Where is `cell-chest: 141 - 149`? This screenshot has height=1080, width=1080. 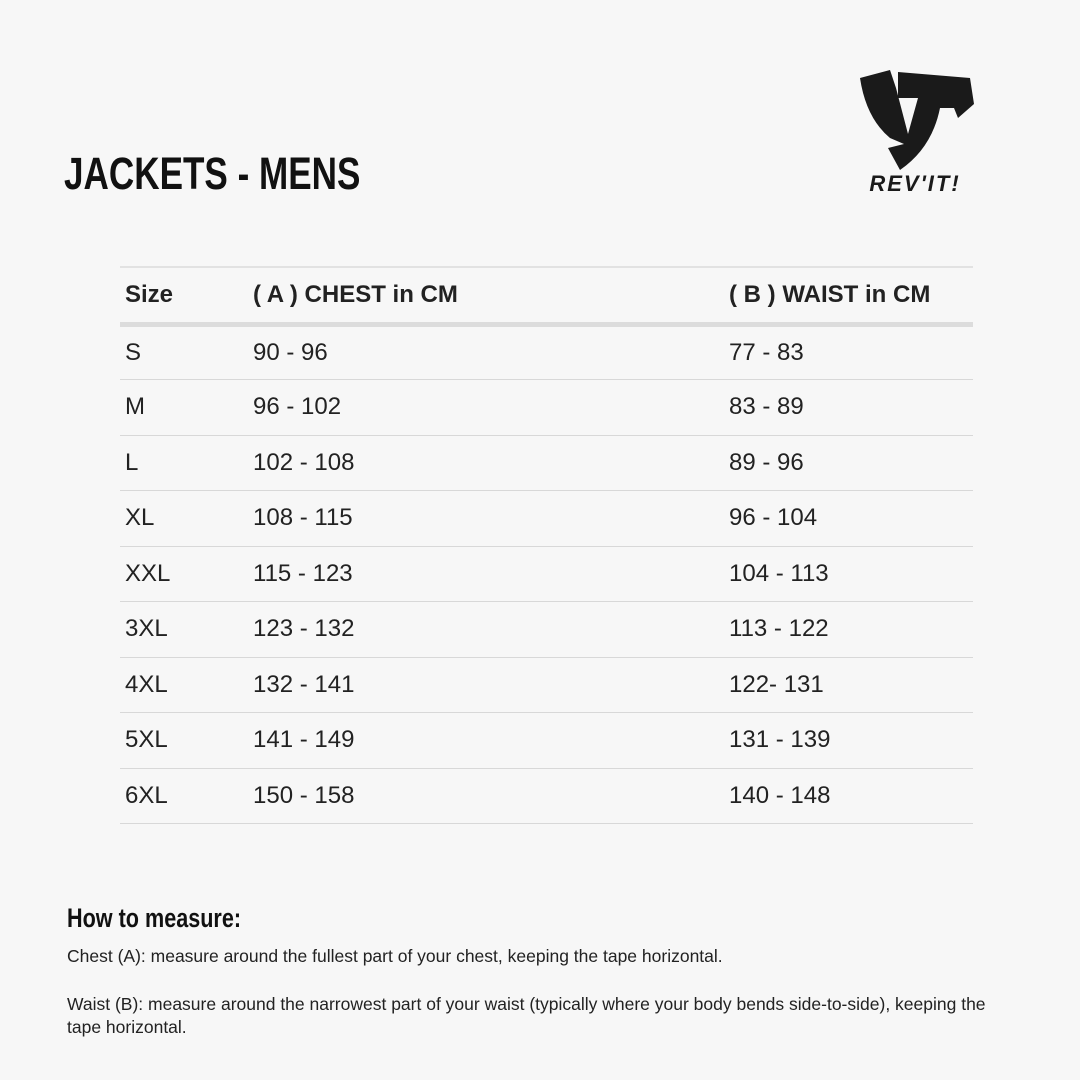 cell-chest: 141 - 149 is located at coordinates (304, 740).